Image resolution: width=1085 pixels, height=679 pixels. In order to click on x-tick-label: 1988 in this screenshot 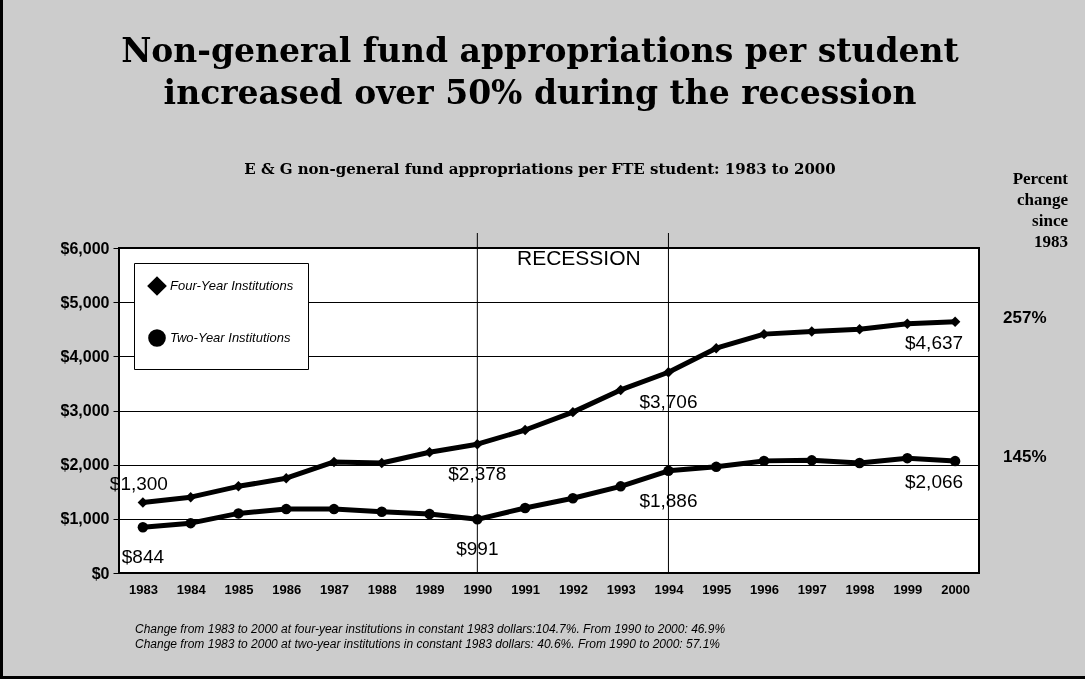, I will do `click(382, 589)`.